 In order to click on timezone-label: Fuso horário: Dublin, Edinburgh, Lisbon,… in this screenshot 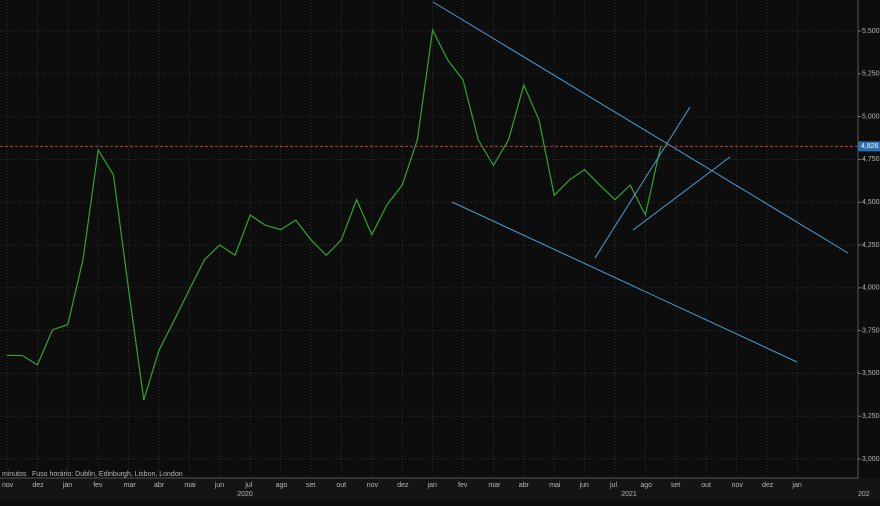, I will do `click(107, 474)`.